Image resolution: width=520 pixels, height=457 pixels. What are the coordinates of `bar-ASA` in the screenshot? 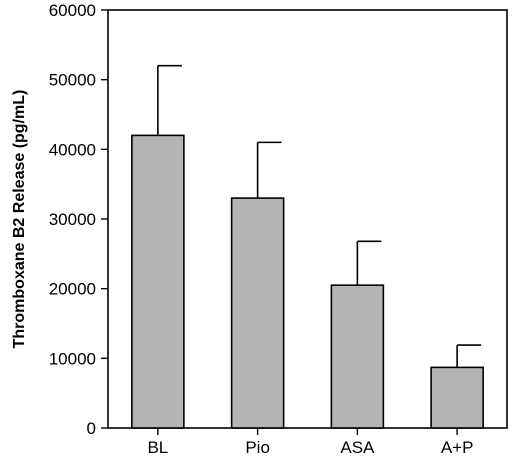 It's located at (357, 356).